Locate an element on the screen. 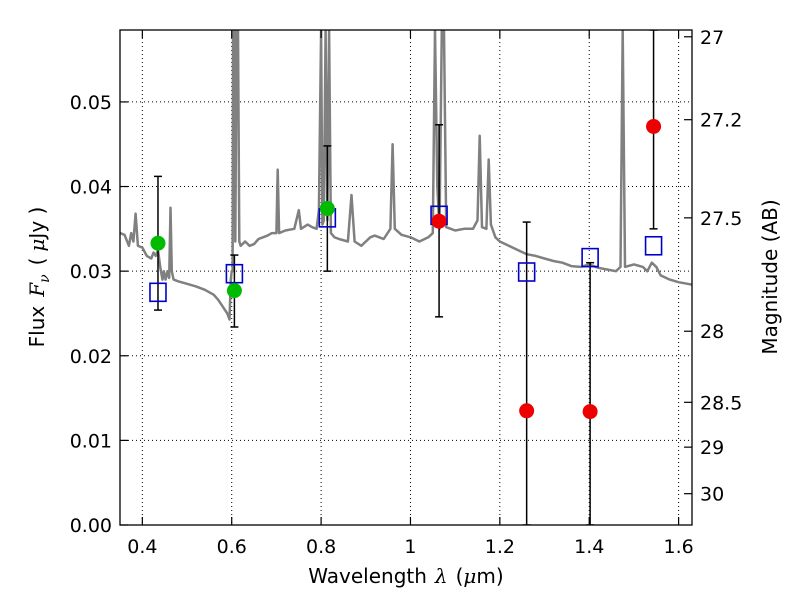 This screenshot has height=600, width=800. x-tick-label: 1.4 is located at coordinates (589, 547).